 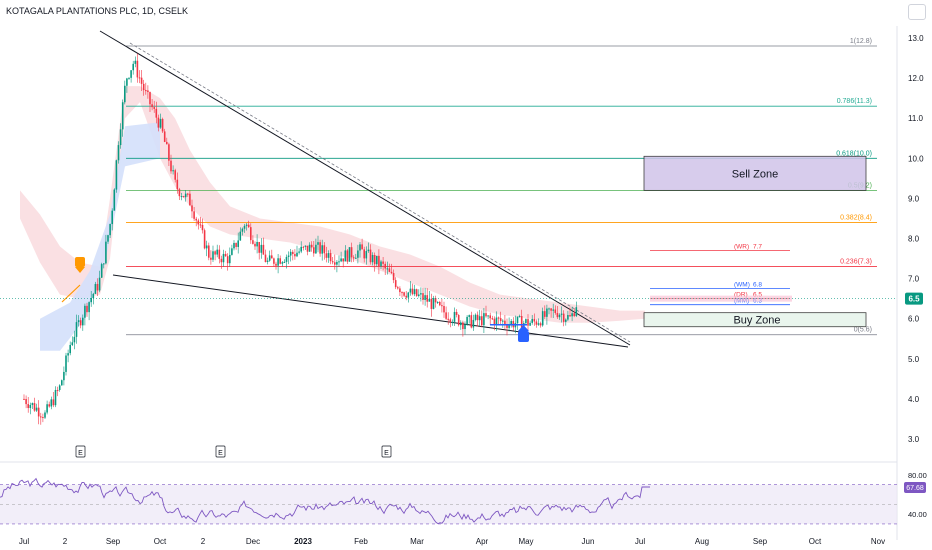 I want to click on y-tick-label: 5.0, so click(x=914, y=359).